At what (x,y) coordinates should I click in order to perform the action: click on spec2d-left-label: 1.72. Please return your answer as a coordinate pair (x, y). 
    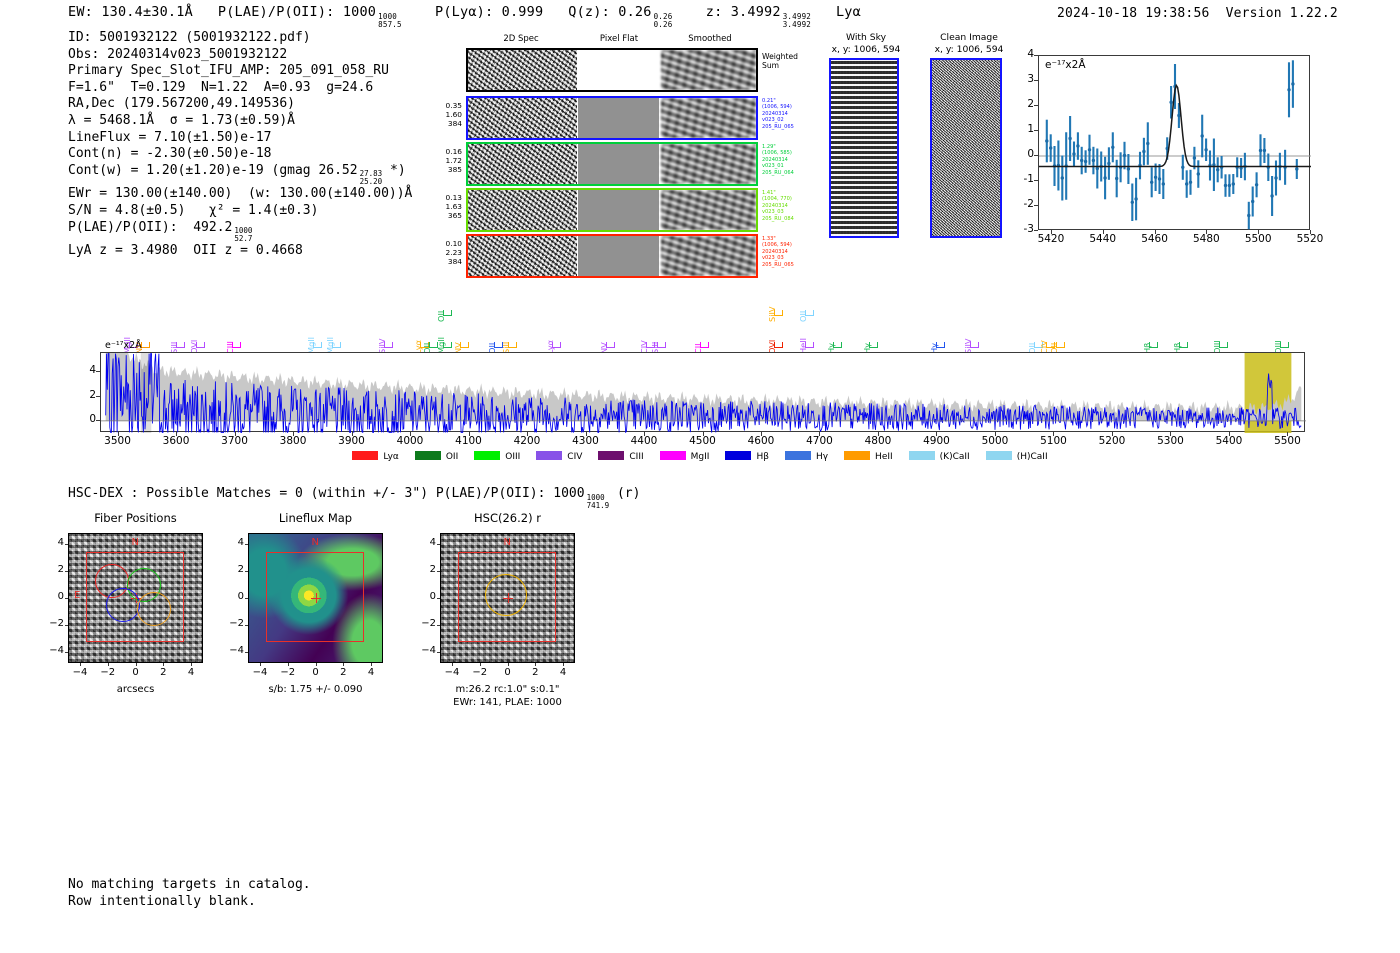
    Looking at the image, I should click on (453, 161).